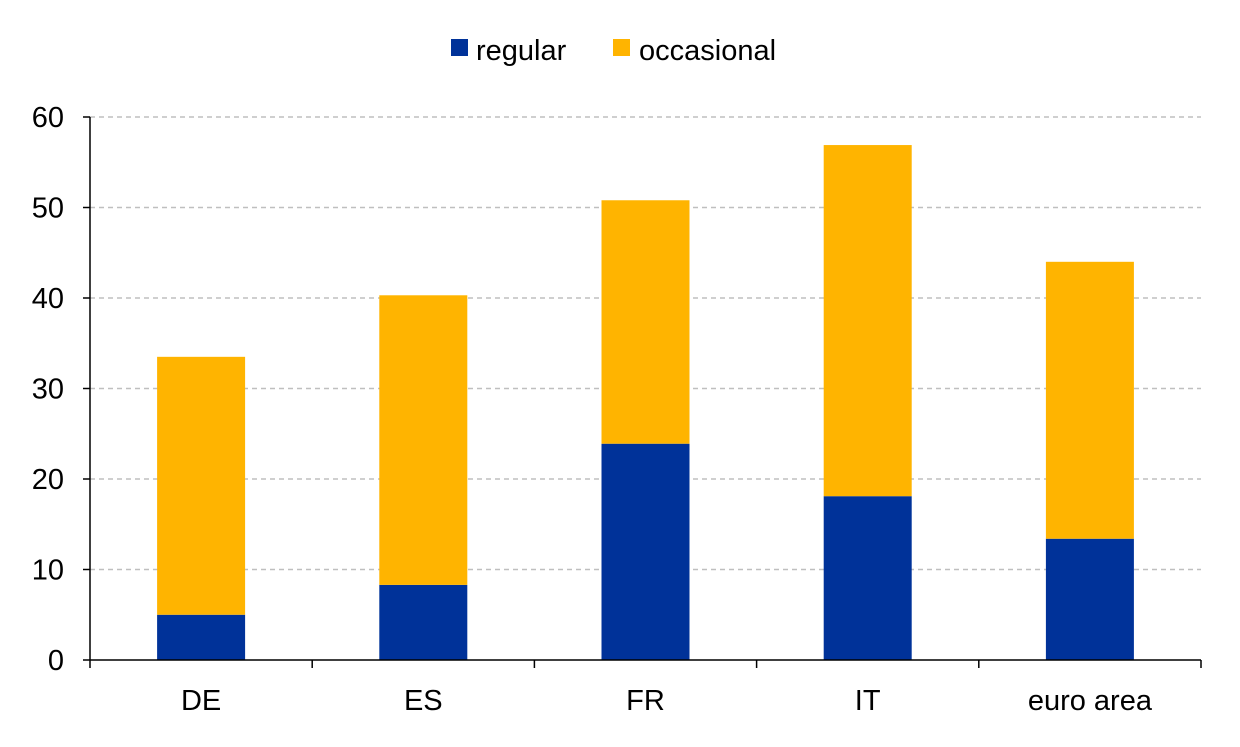  What do you see at coordinates (868, 701) in the screenshot?
I see `x-tick-label: IT` at bounding box center [868, 701].